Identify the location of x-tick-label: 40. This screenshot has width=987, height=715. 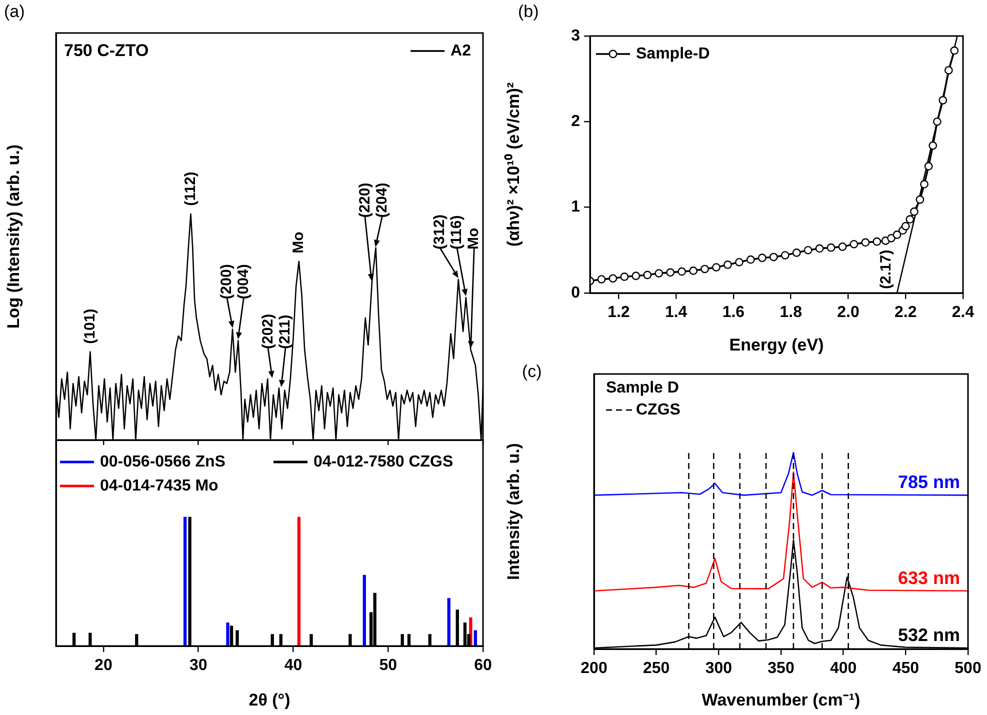
(293, 665).